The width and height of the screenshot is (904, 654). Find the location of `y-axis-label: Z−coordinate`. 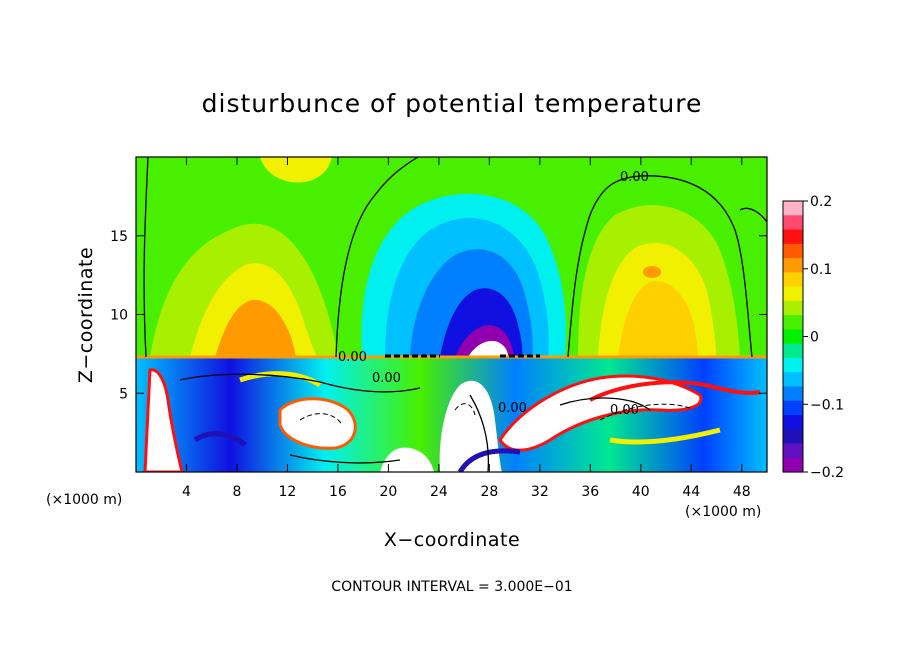

y-axis-label: Z−coordinate is located at coordinates (86, 315).